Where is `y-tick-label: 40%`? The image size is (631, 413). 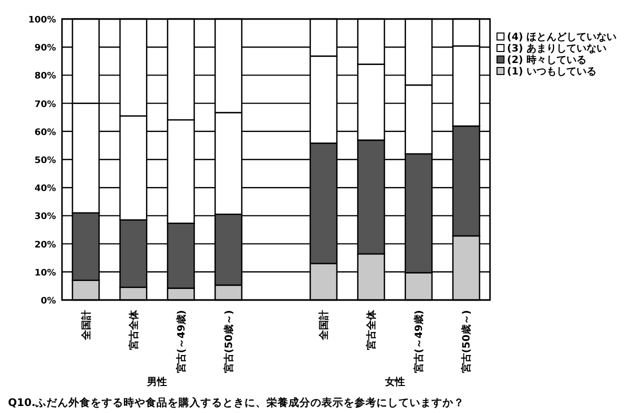 y-tick-label: 40% is located at coordinates (45, 189).